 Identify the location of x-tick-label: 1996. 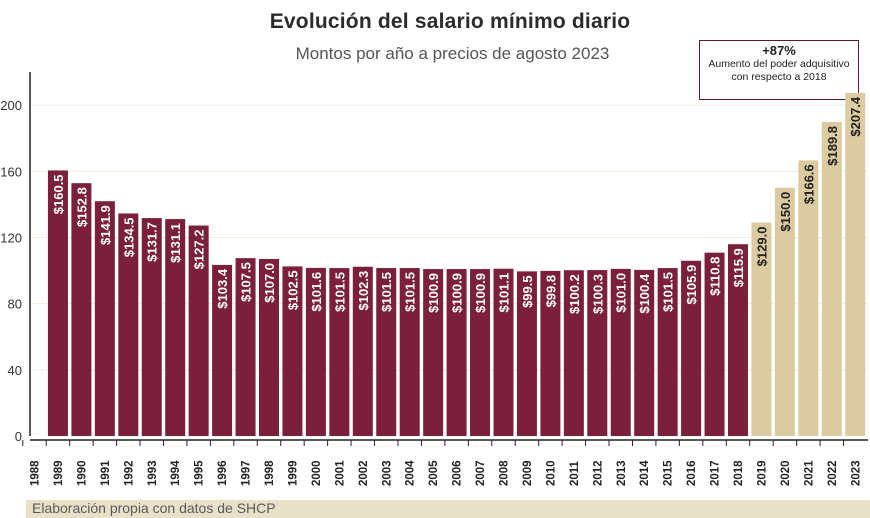
(223, 473).